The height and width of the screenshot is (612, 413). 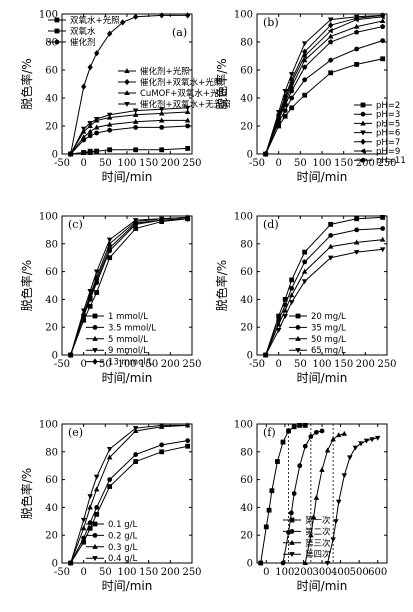 What do you see at coordinates (128, 340) in the screenshot?
I see `legend-label: 5 mmol/L` at bounding box center [128, 340].